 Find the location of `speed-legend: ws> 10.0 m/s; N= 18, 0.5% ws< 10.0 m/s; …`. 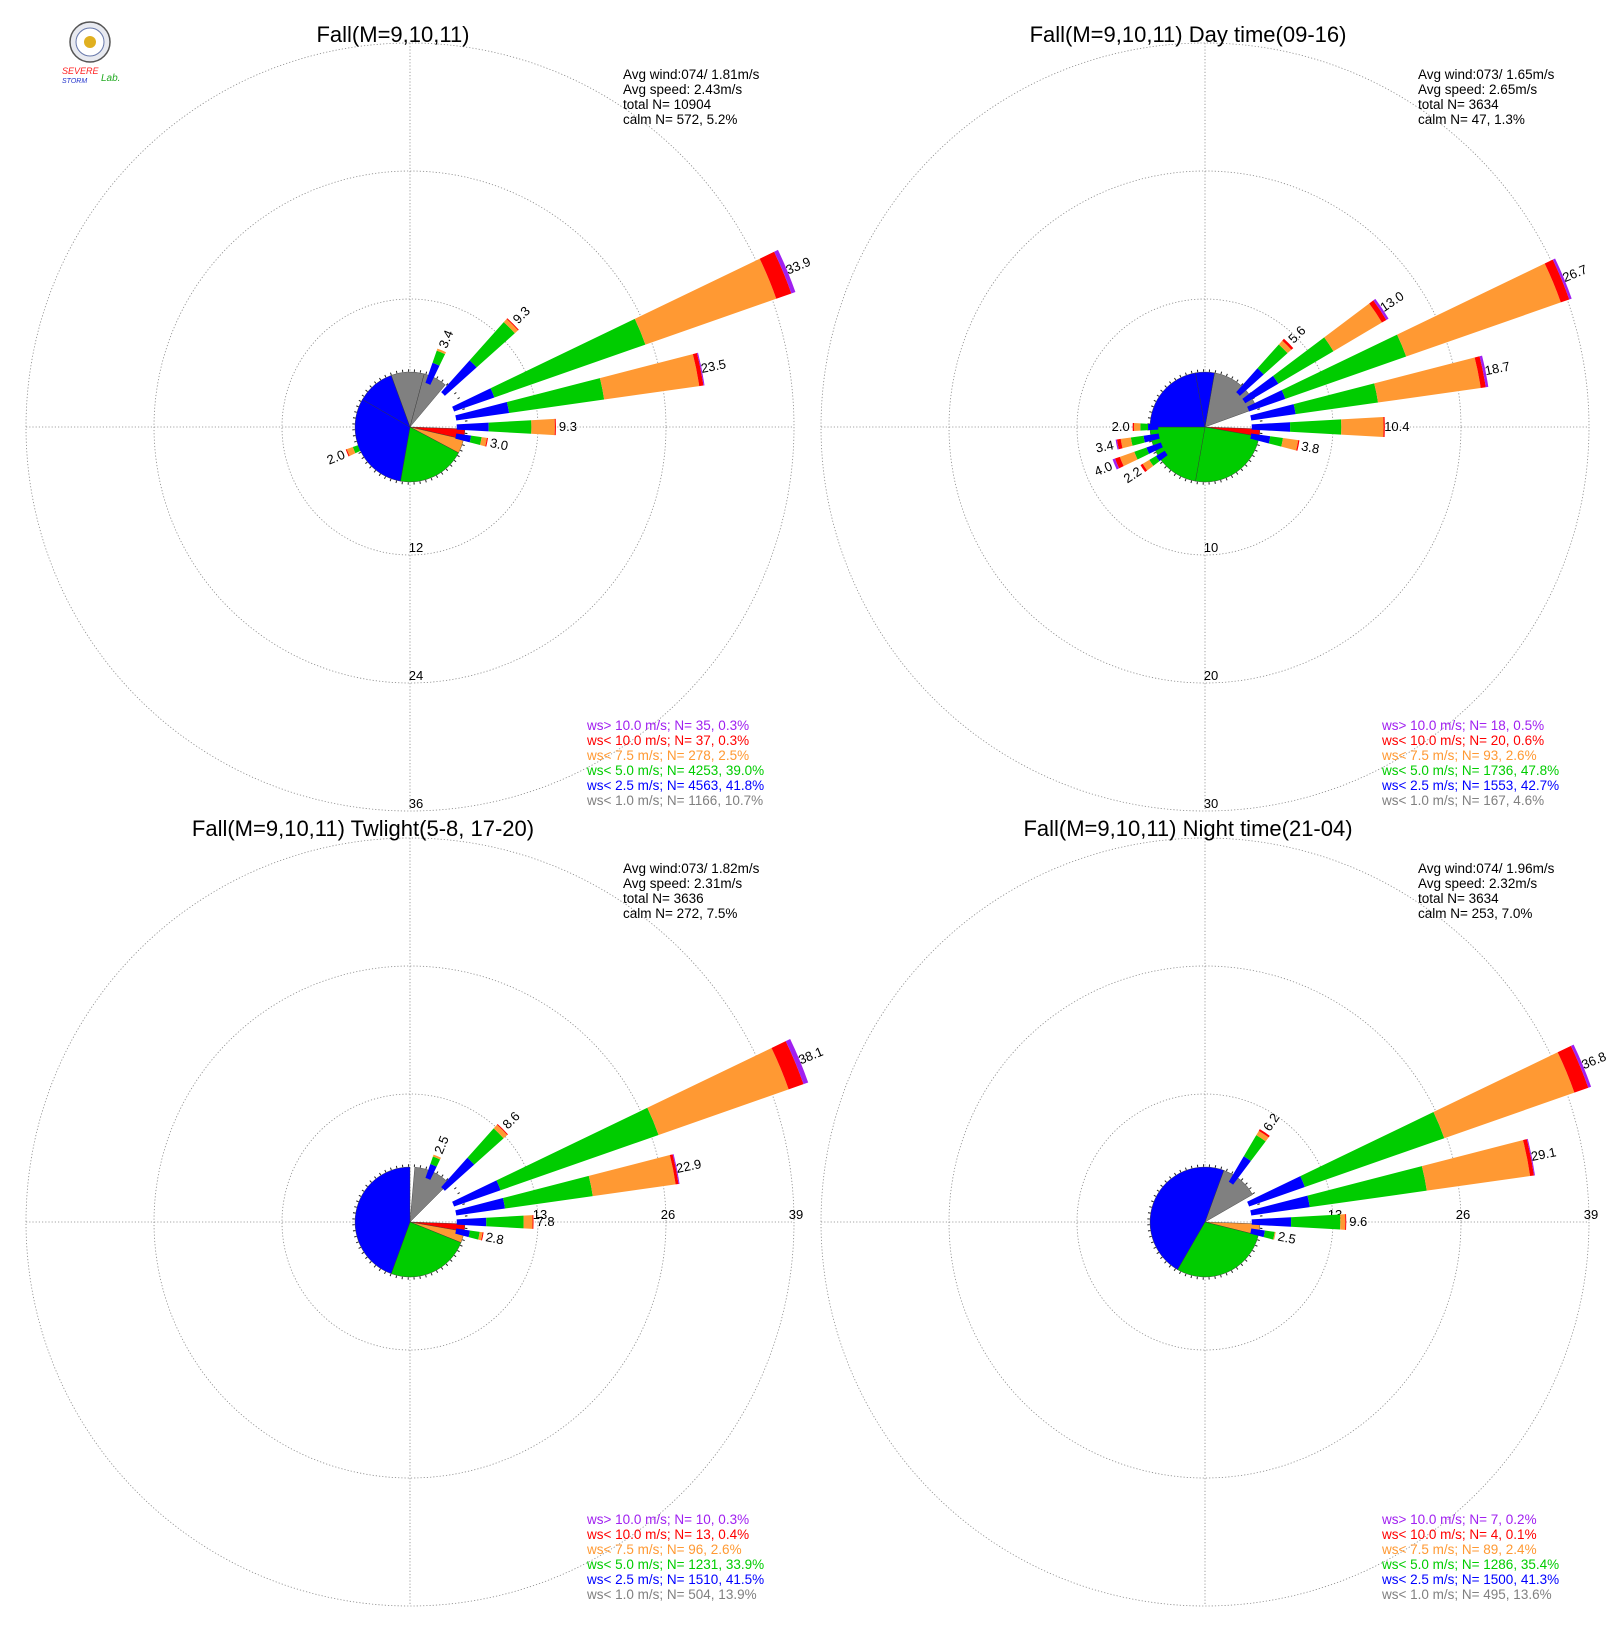

speed-legend: ws> 10.0 m/s; N= 18, 0.5% ws< 10.0 m/s; … is located at coordinates (1470, 763).